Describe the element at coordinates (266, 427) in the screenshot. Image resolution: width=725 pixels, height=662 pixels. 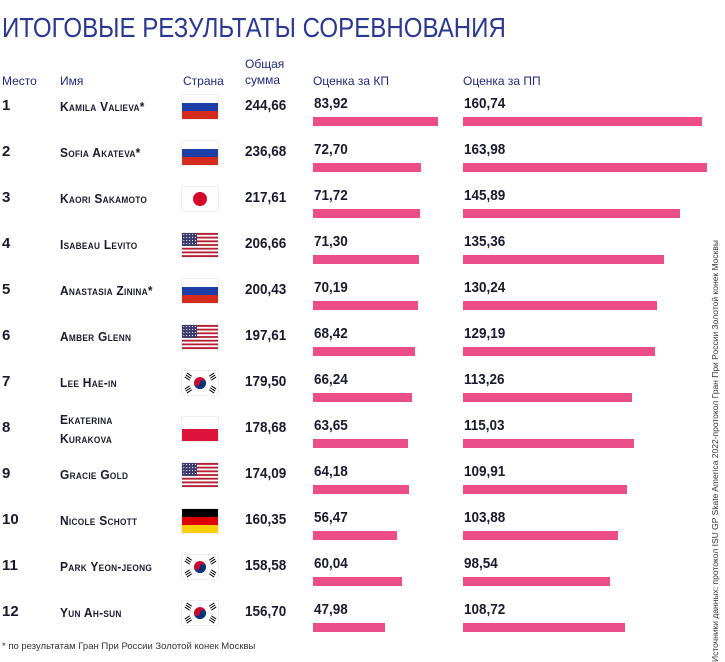
I see `total-score: 178,68` at that location.